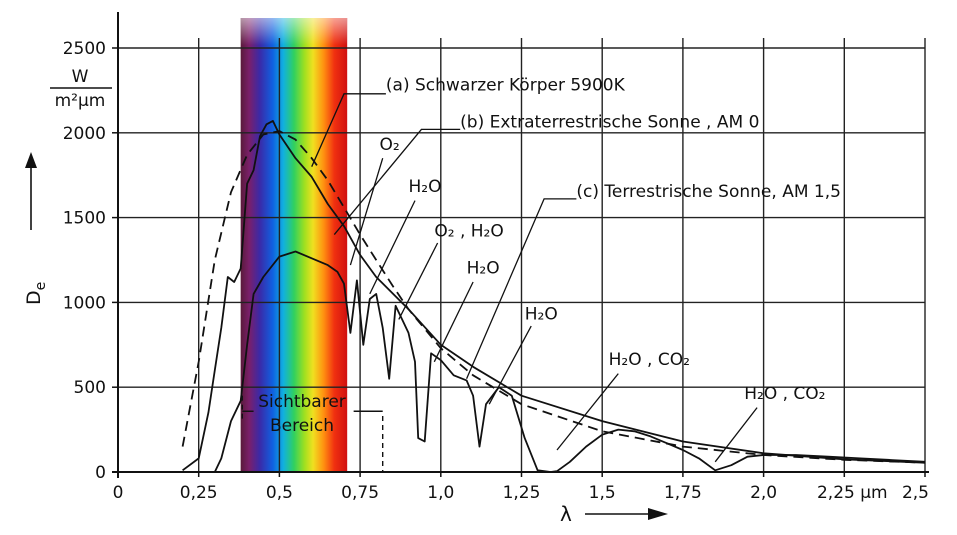 This screenshot has height=535, width=957. What do you see at coordinates (658, 514) in the screenshot?
I see `x-axis-arrow-head` at bounding box center [658, 514].